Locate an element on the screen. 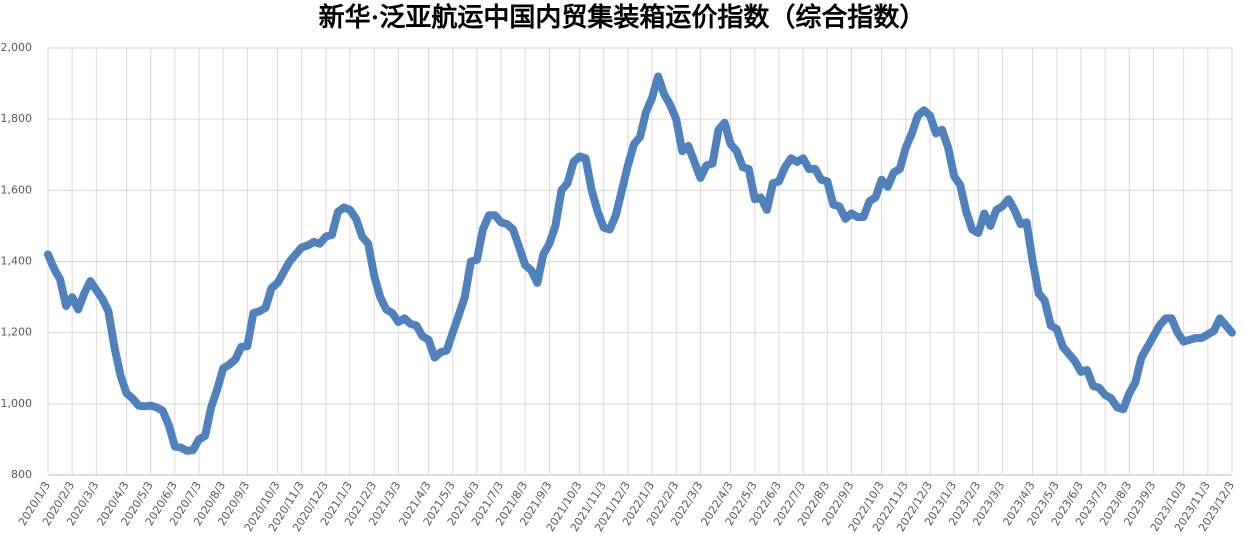 This screenshot has width=1244, height=535. y-tick-label: 1,400 is located at coordinates (17, 261).